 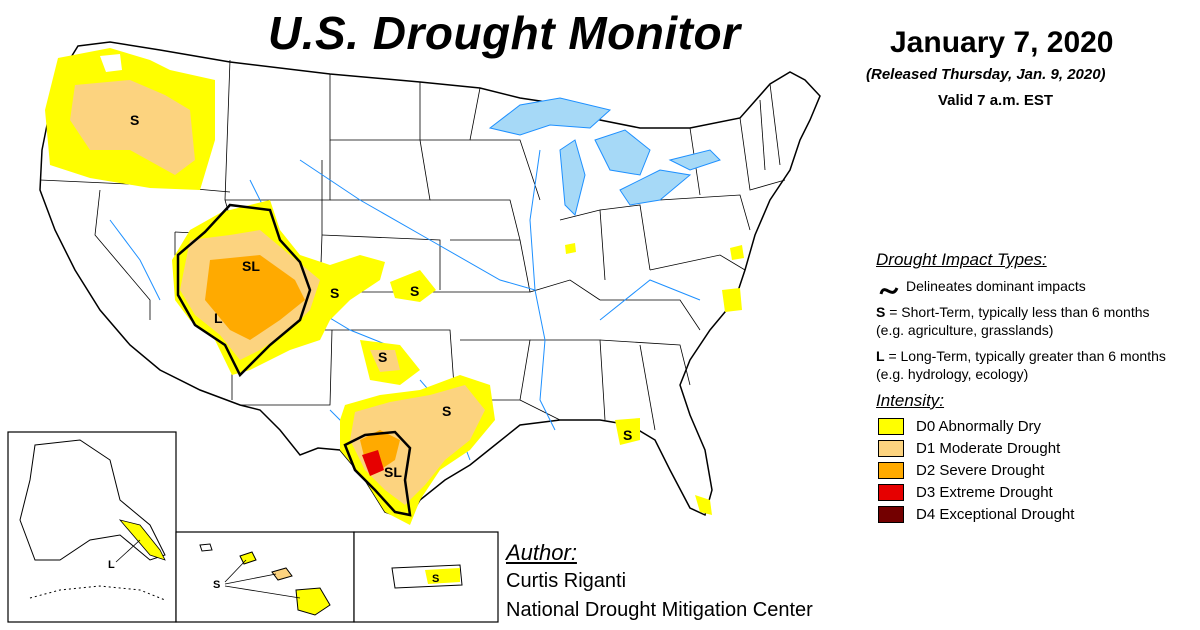 What do you see at coordinates (426, 577) in the screenshot?
I see `puerto-rico-inset` at bounding box center [426, 577].